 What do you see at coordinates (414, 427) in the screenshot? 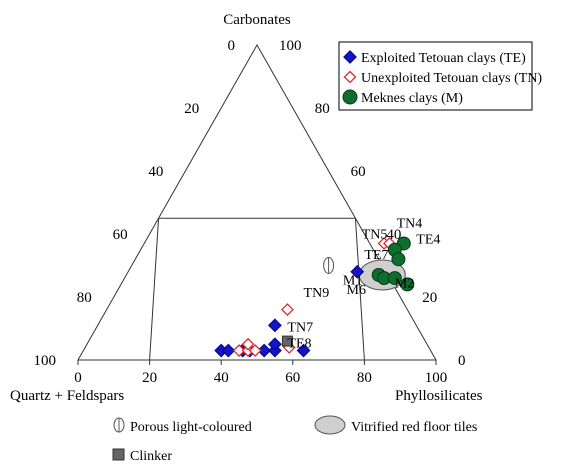
I see `bottom-legend-label: Vitrified red floor tiles` at bounding box center [414, 427].